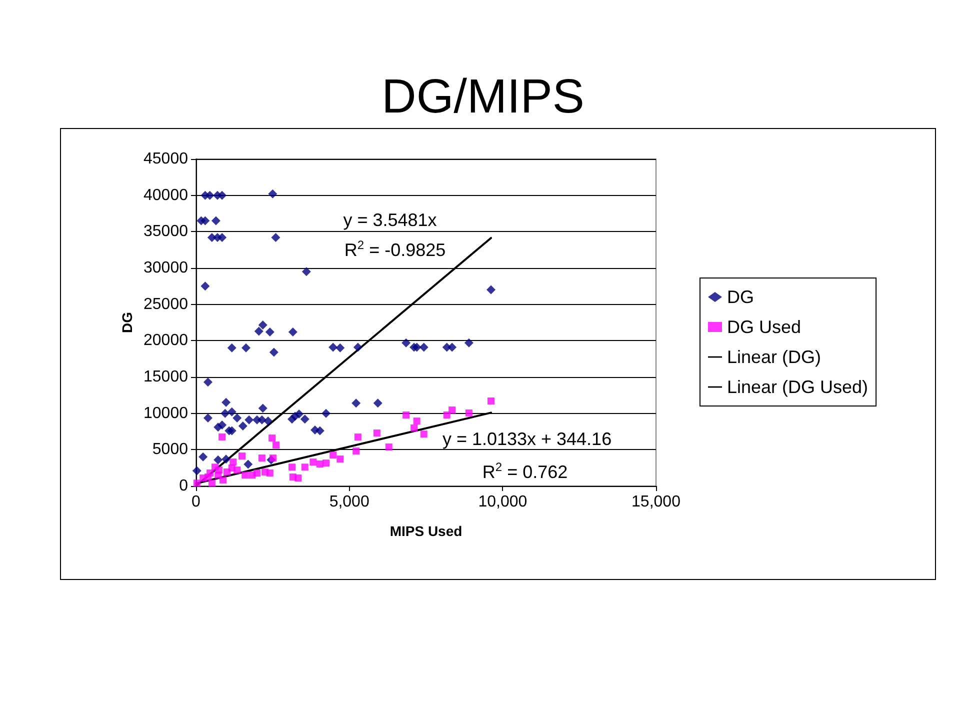  Describe the element at coordinates (483, 97) in the screenshot. I see `chart-title: DG/MIPS` at that location.